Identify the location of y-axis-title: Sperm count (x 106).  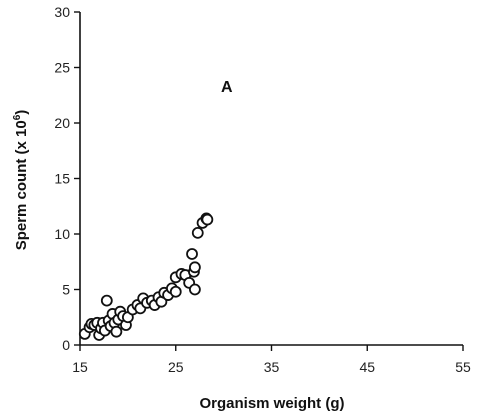
(21, 180).